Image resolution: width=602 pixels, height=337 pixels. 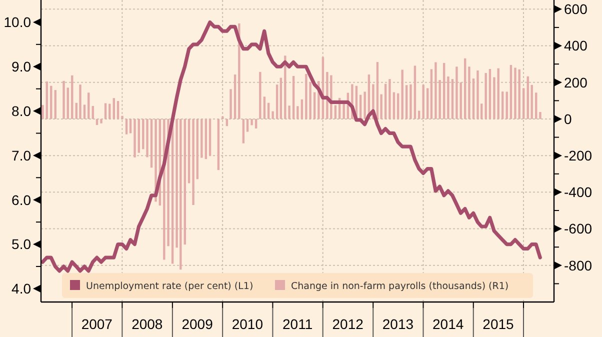 What do you see at coordinates (297, 324) in the screenshot?
I see `x-tick-label: 2011` at bounding box center [297, 324].